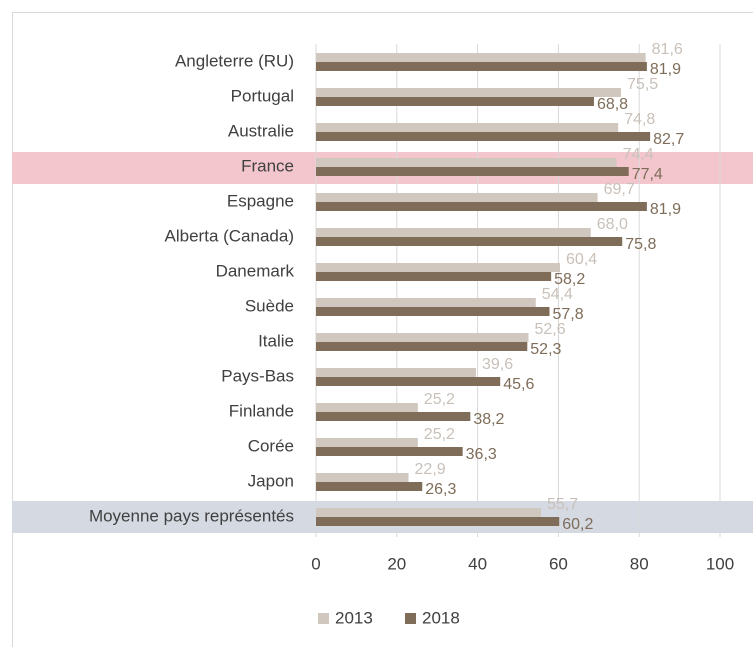 The height and width of the screenshot is (647, 753). I want to click on value-label: 69,7, so click(619, 189).